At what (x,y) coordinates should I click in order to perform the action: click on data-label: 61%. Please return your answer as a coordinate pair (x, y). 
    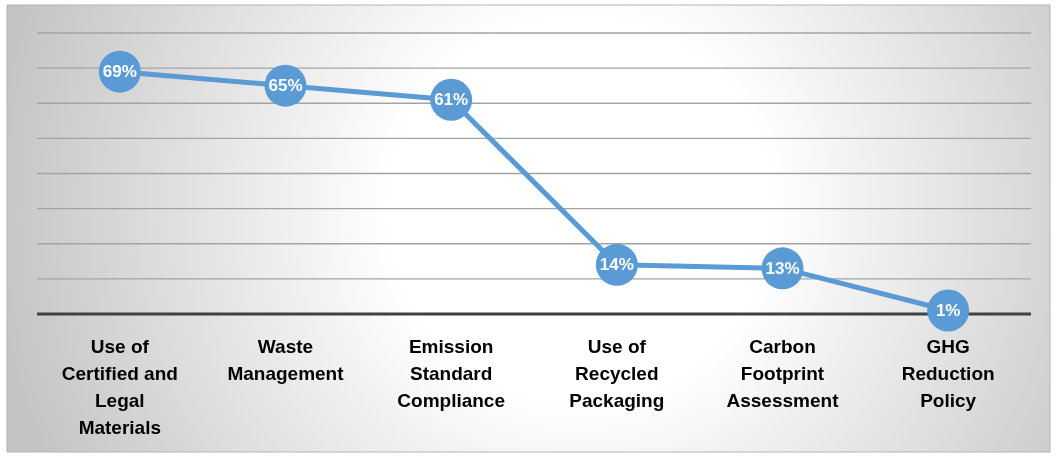
    Looking at the image, I should click on (451, 100).